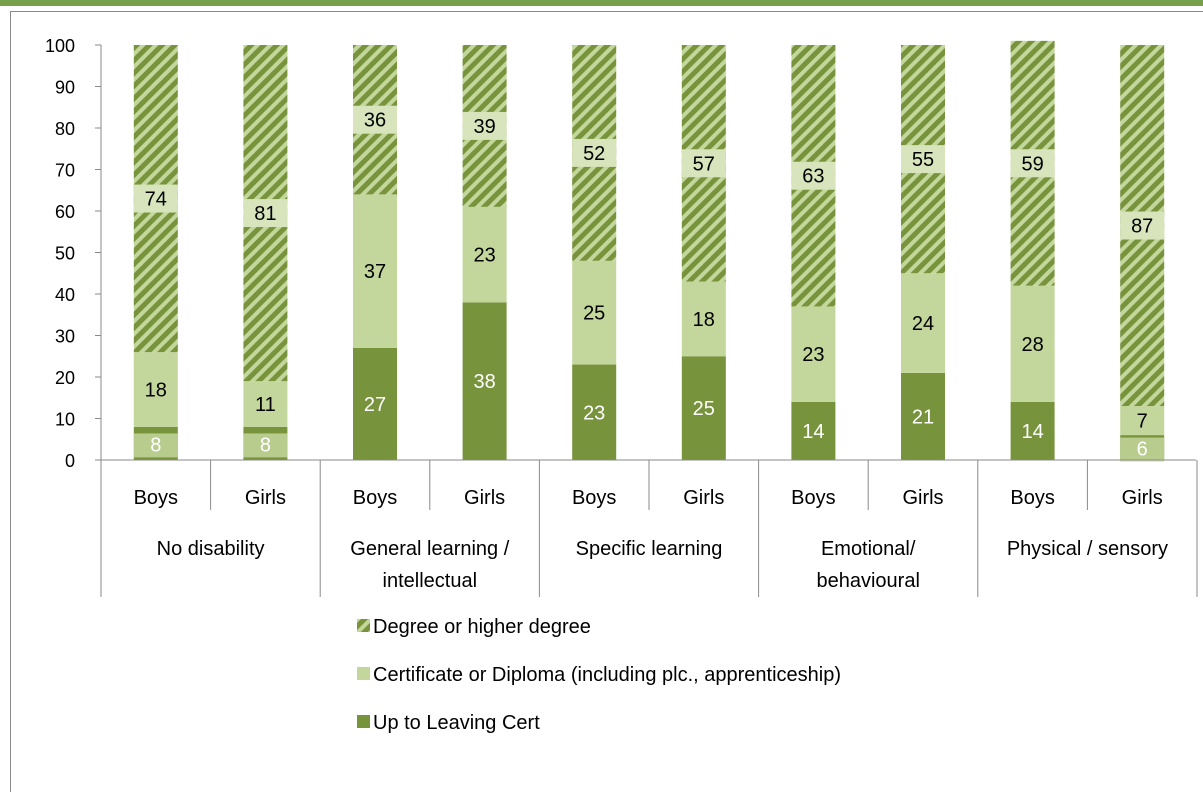 The height and width of the screenshot is (792, 1203). I want to click on data-label: 39, so click(484, 127).